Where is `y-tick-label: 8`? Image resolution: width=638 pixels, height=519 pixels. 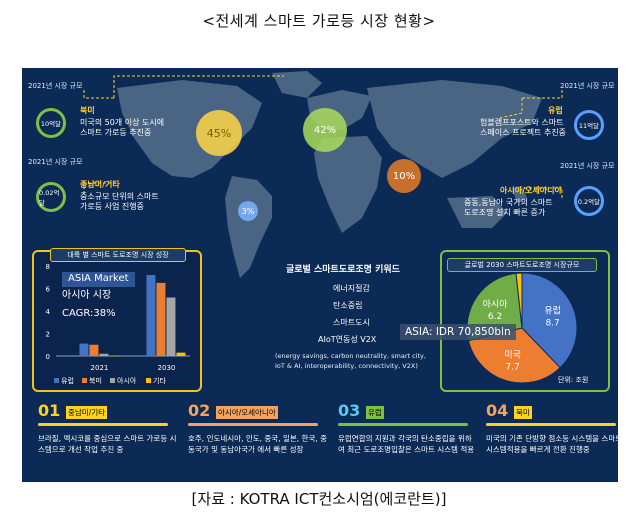 y-tick-label: 8 is located at coordinates (48, 267).